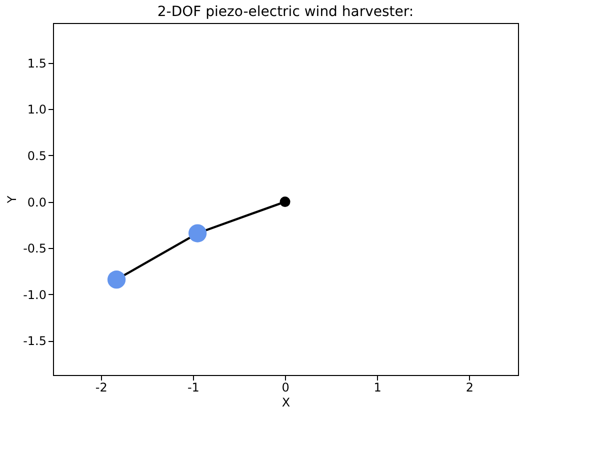 The width and height of the screenshot is (600, 450). Describe the element at coordinates (286, 403) in the screenshot. I see `x-axis-title: X` at that location.